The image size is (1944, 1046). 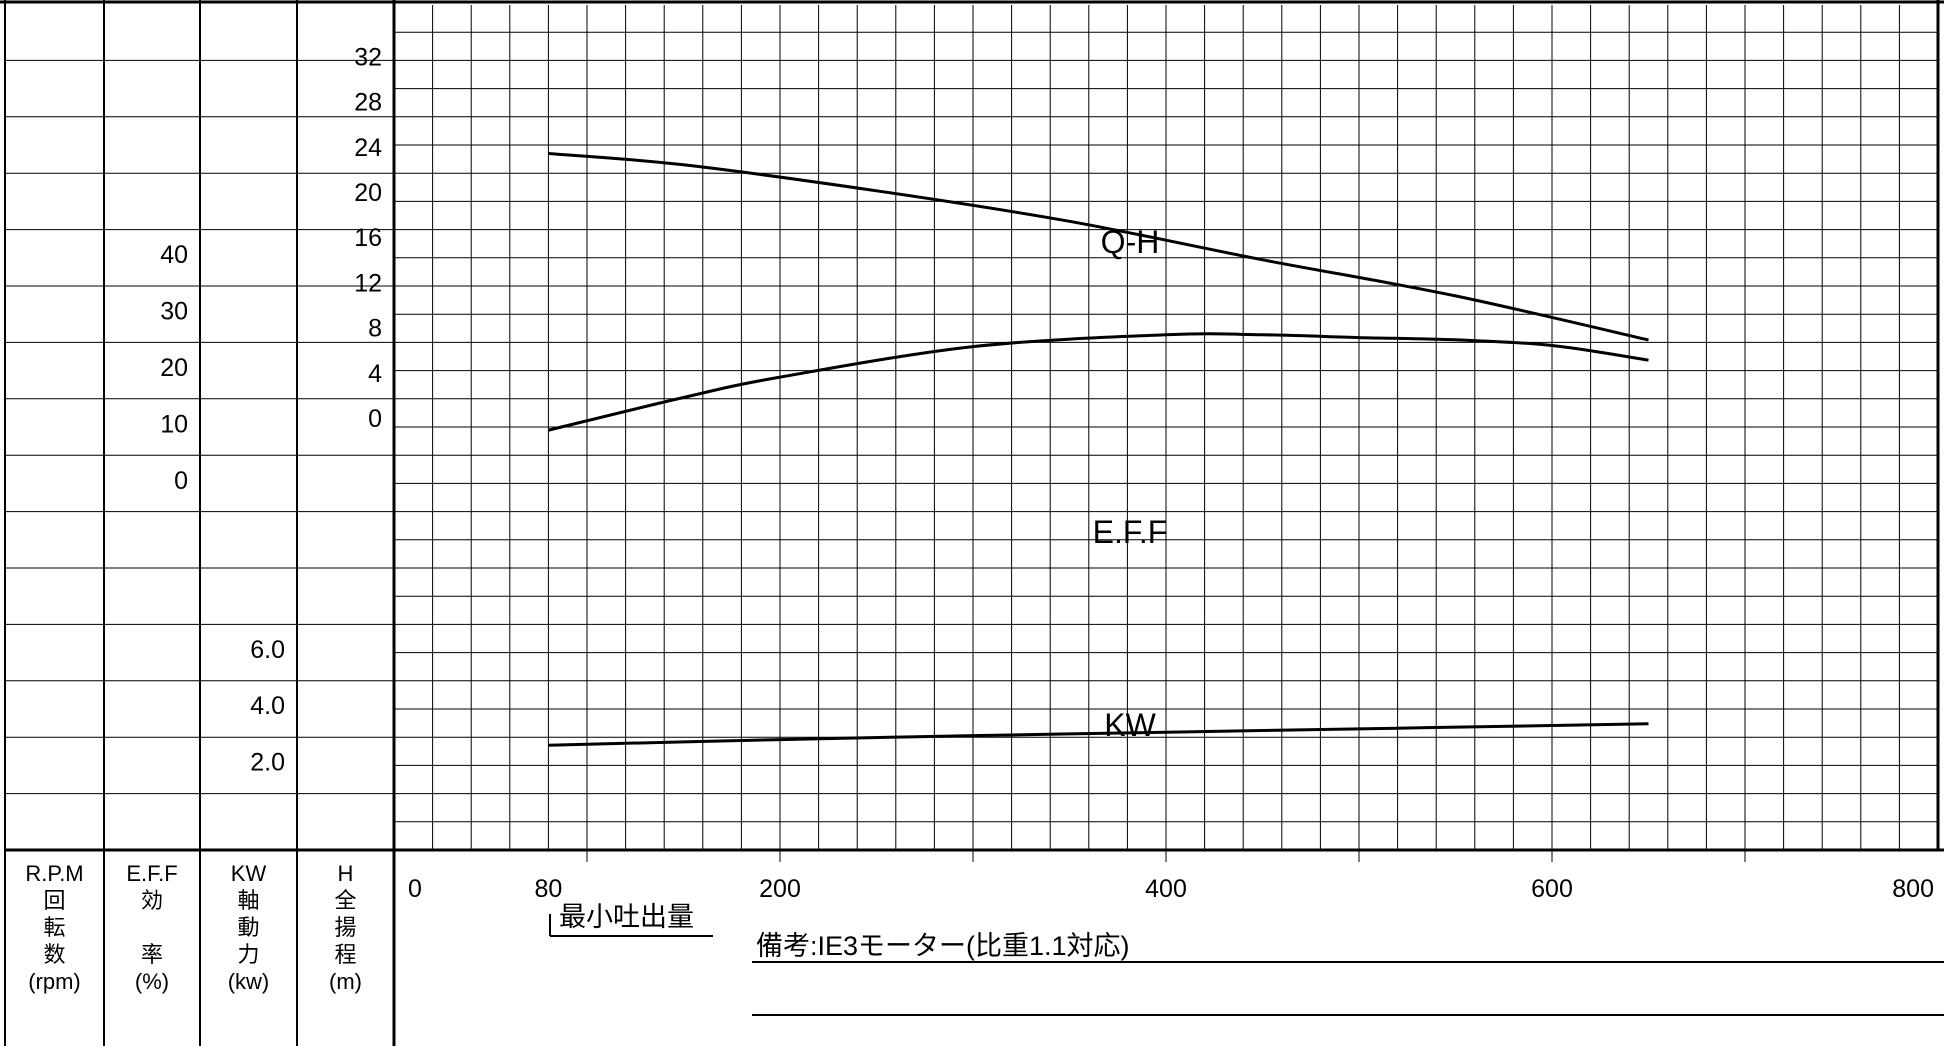 I want to click on axis-header-h: 揚, so click(x=345, y=927).